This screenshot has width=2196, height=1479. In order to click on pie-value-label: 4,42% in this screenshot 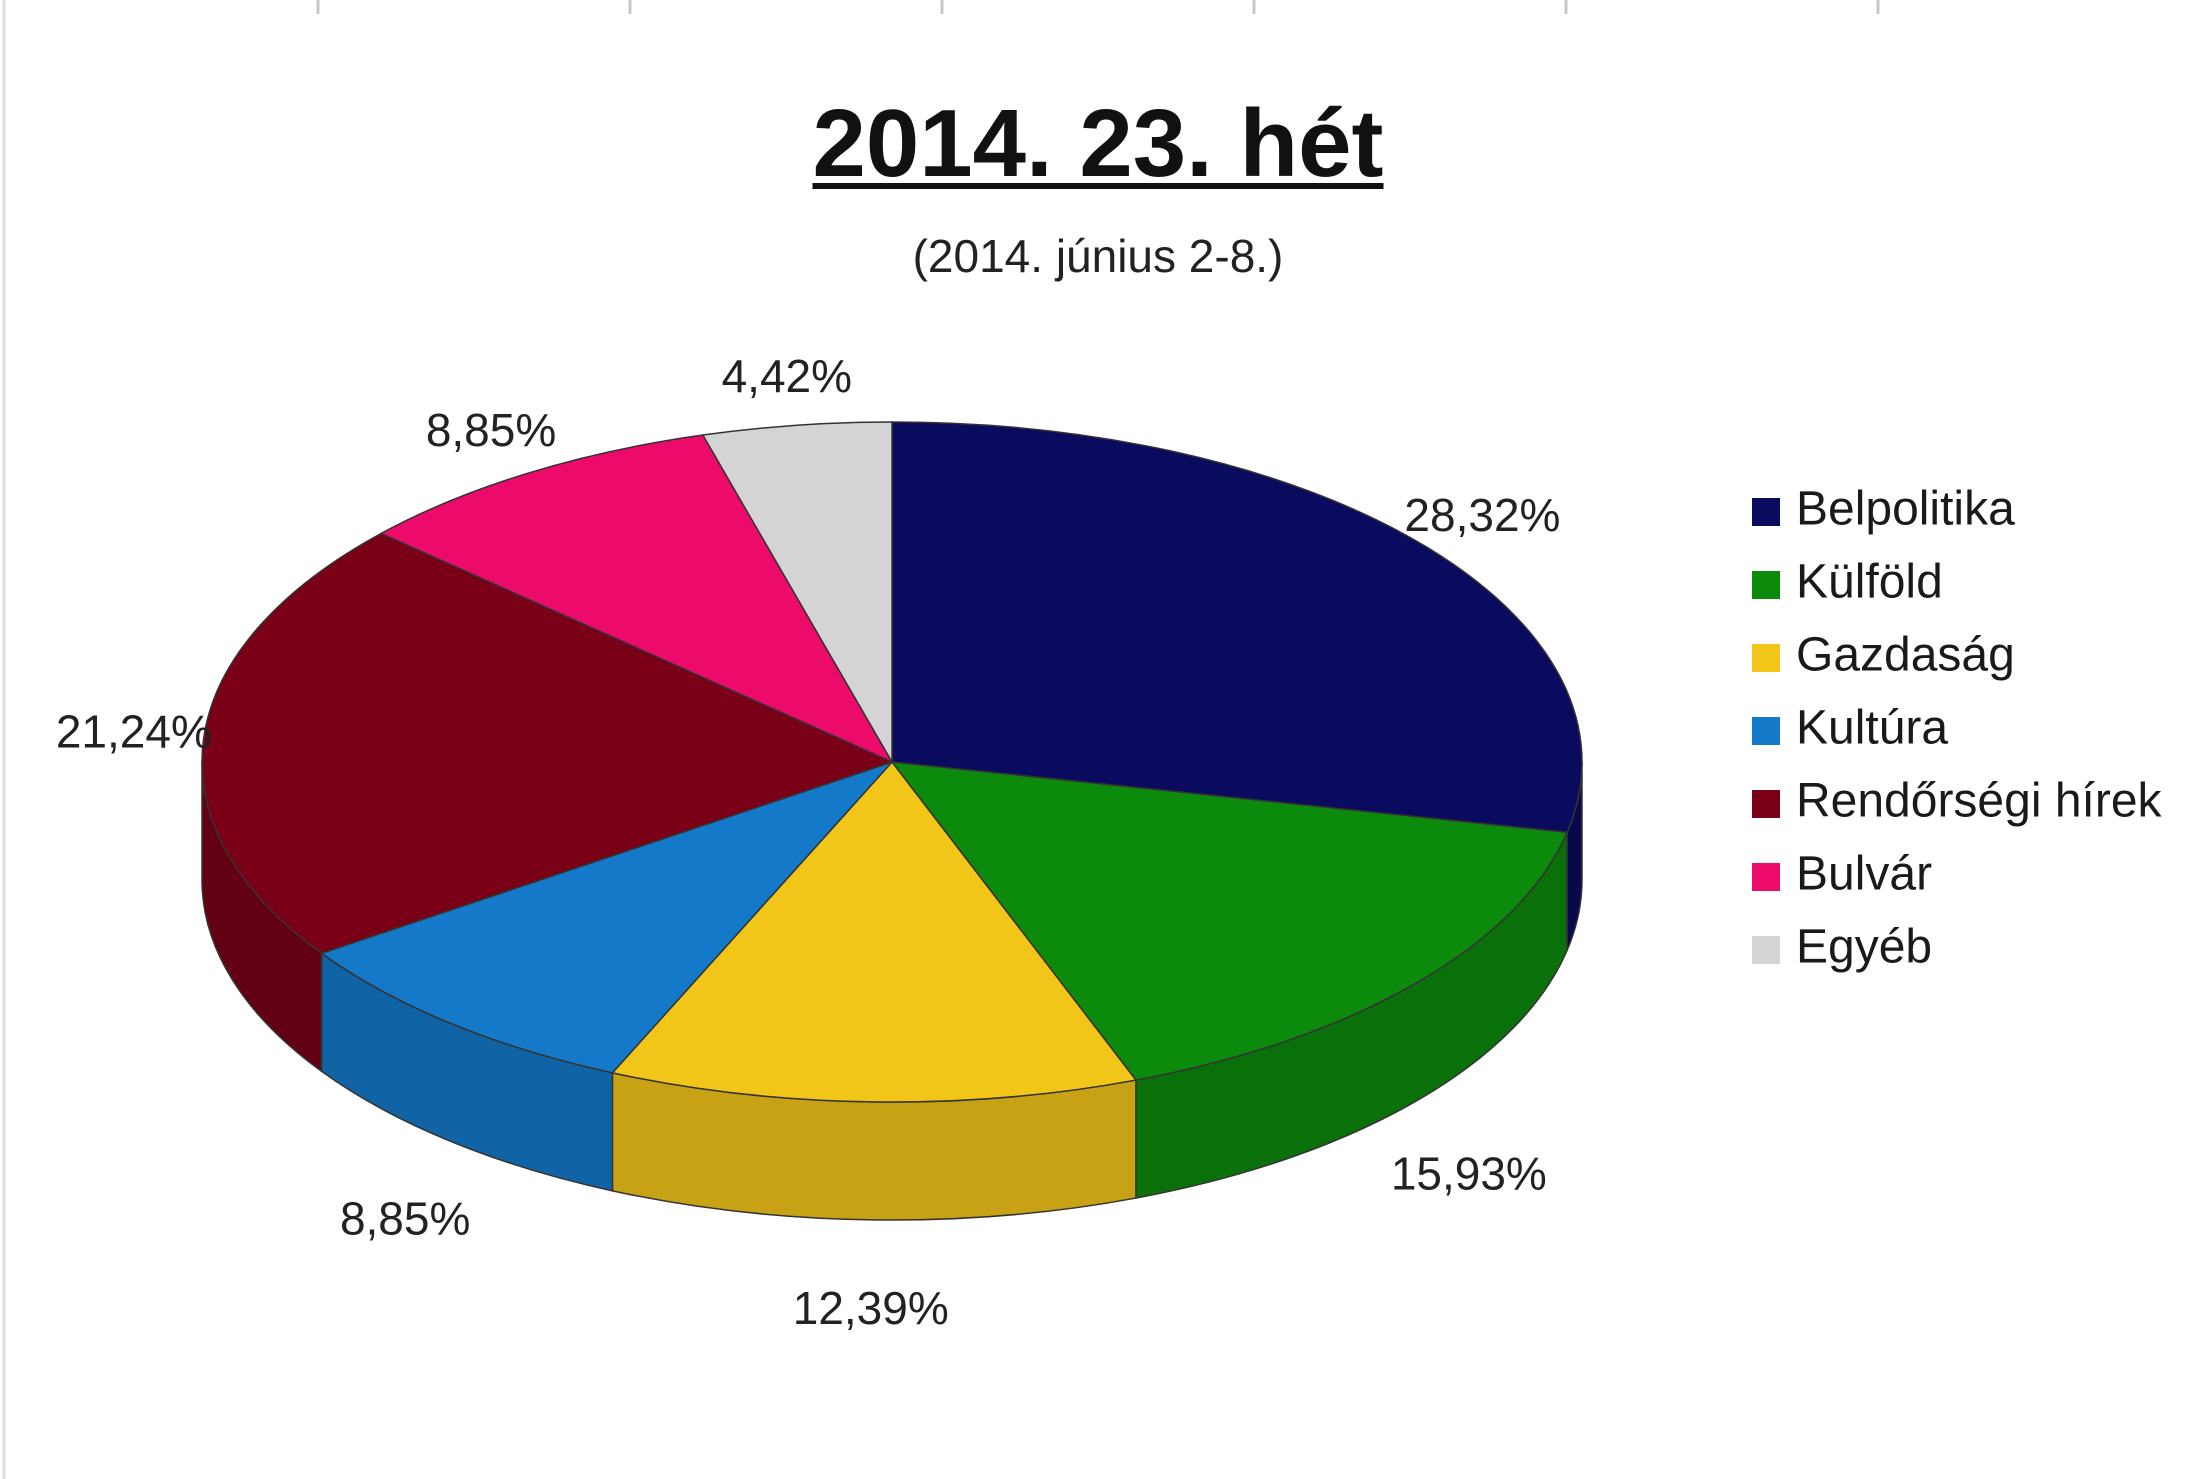, I will do `click(787, 376)`.